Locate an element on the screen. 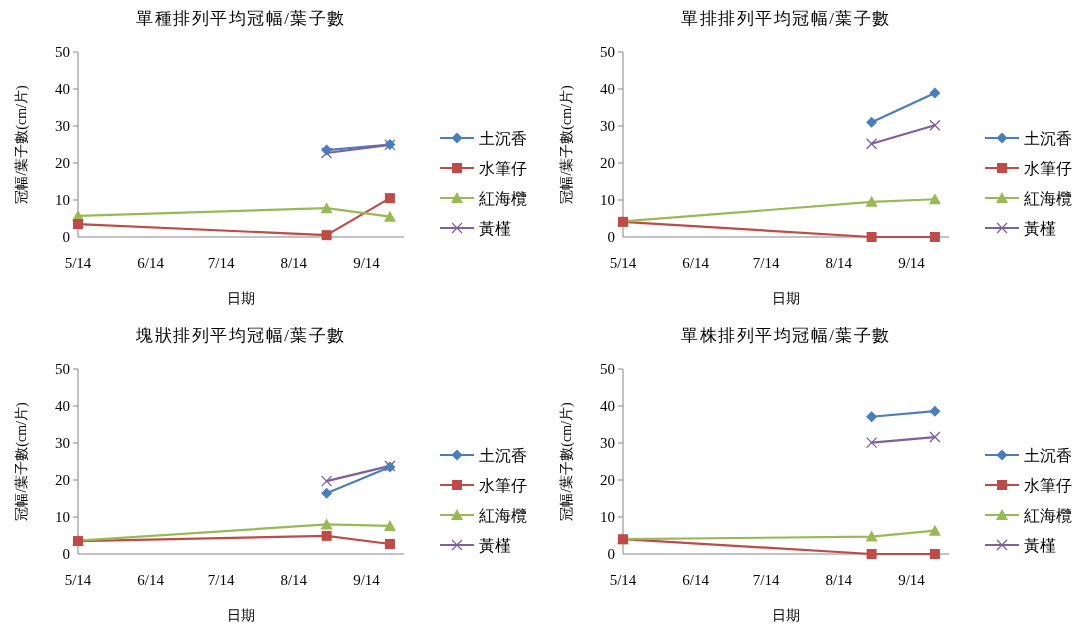  chart-title: 單種排列平均冠幅/葉子數 is located at coordinates (241, 18).